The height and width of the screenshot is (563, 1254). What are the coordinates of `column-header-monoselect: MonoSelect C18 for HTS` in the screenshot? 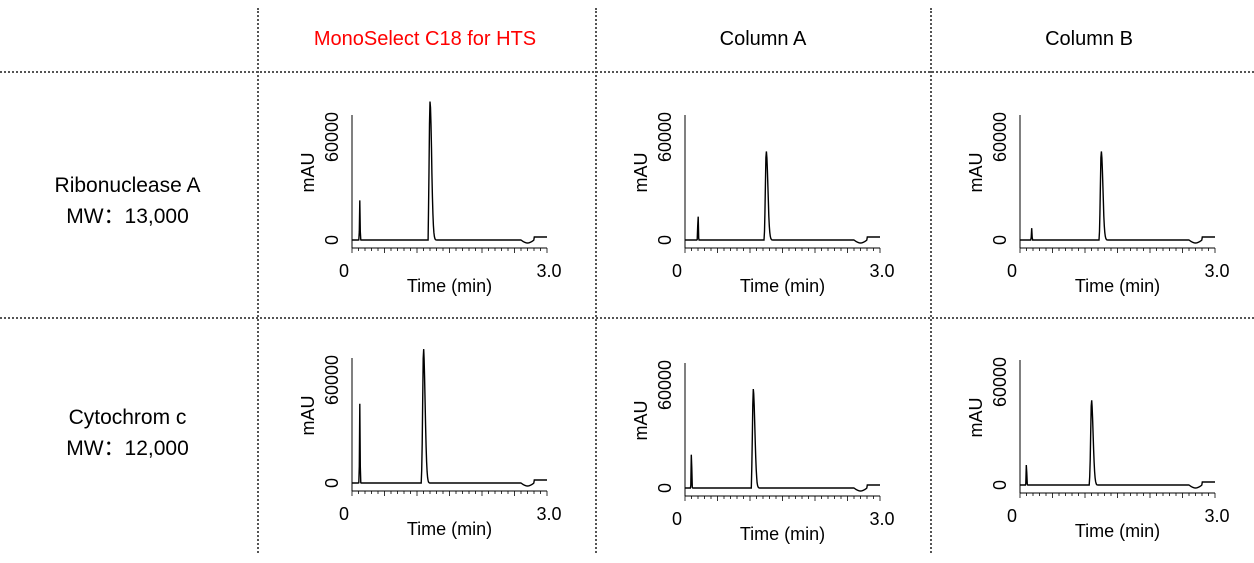 It's located at (425, 39).